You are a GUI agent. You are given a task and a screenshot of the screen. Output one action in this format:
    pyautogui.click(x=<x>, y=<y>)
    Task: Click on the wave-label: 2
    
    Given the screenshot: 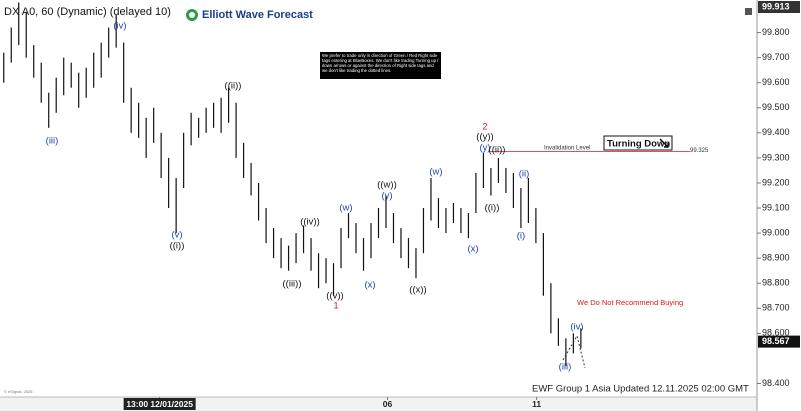 What is the action you would take?
    pyautogui.click(x=484, y=127)
    